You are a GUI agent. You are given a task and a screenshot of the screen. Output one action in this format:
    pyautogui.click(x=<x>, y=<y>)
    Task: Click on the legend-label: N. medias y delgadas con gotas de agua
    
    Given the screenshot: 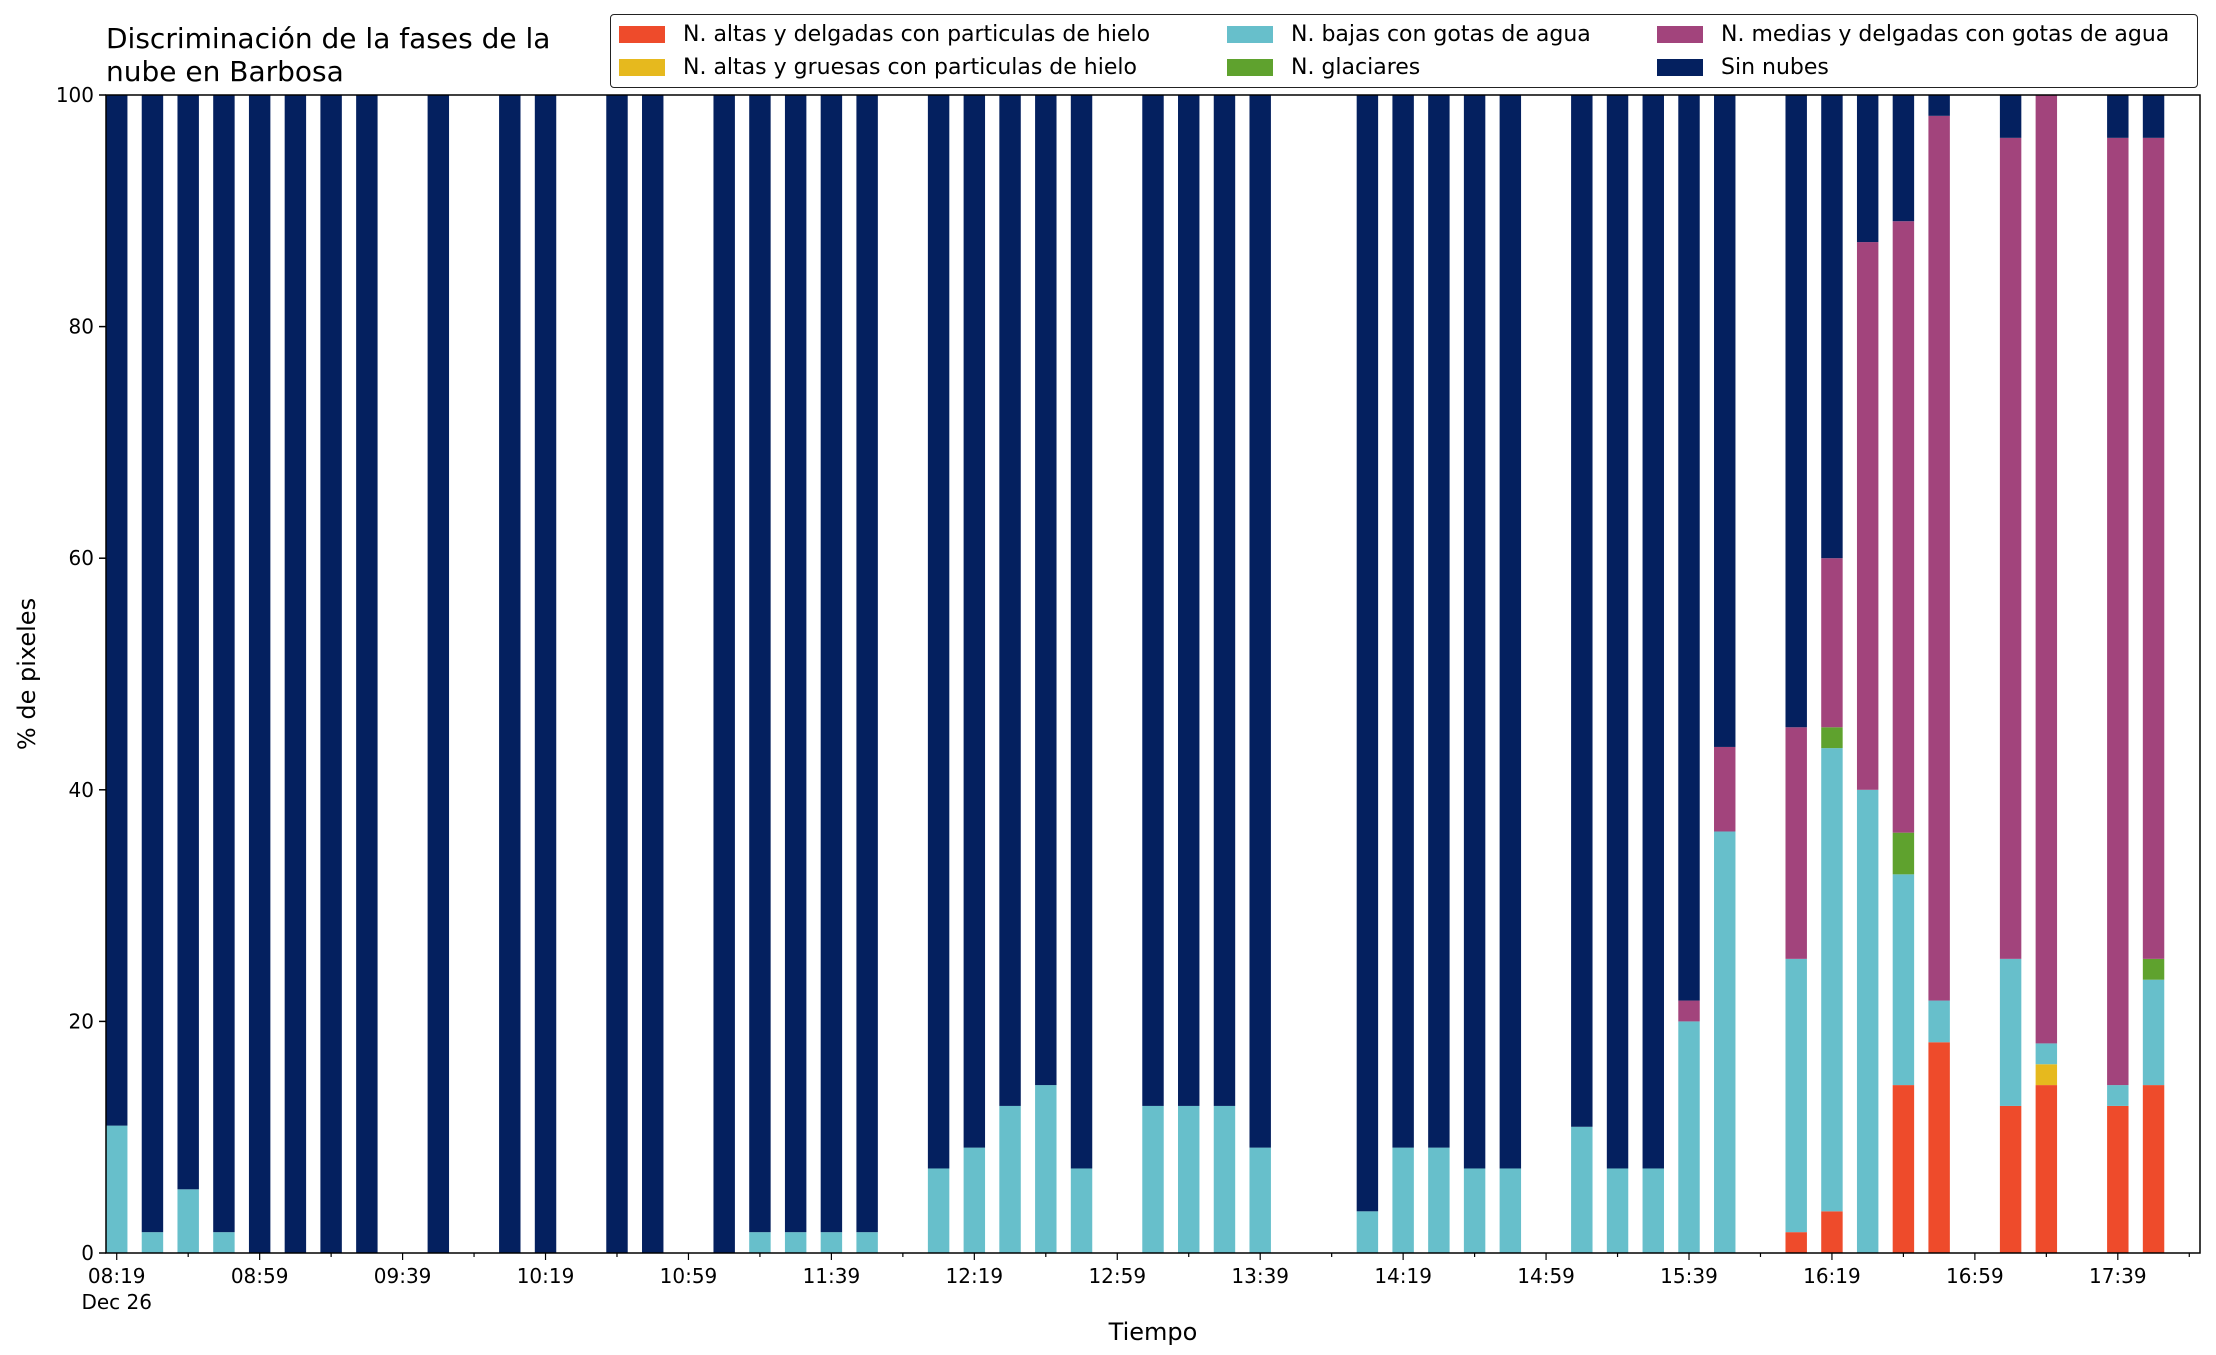 What is the action you would take?
    pyautogui.click(x=1945, y=34)
    